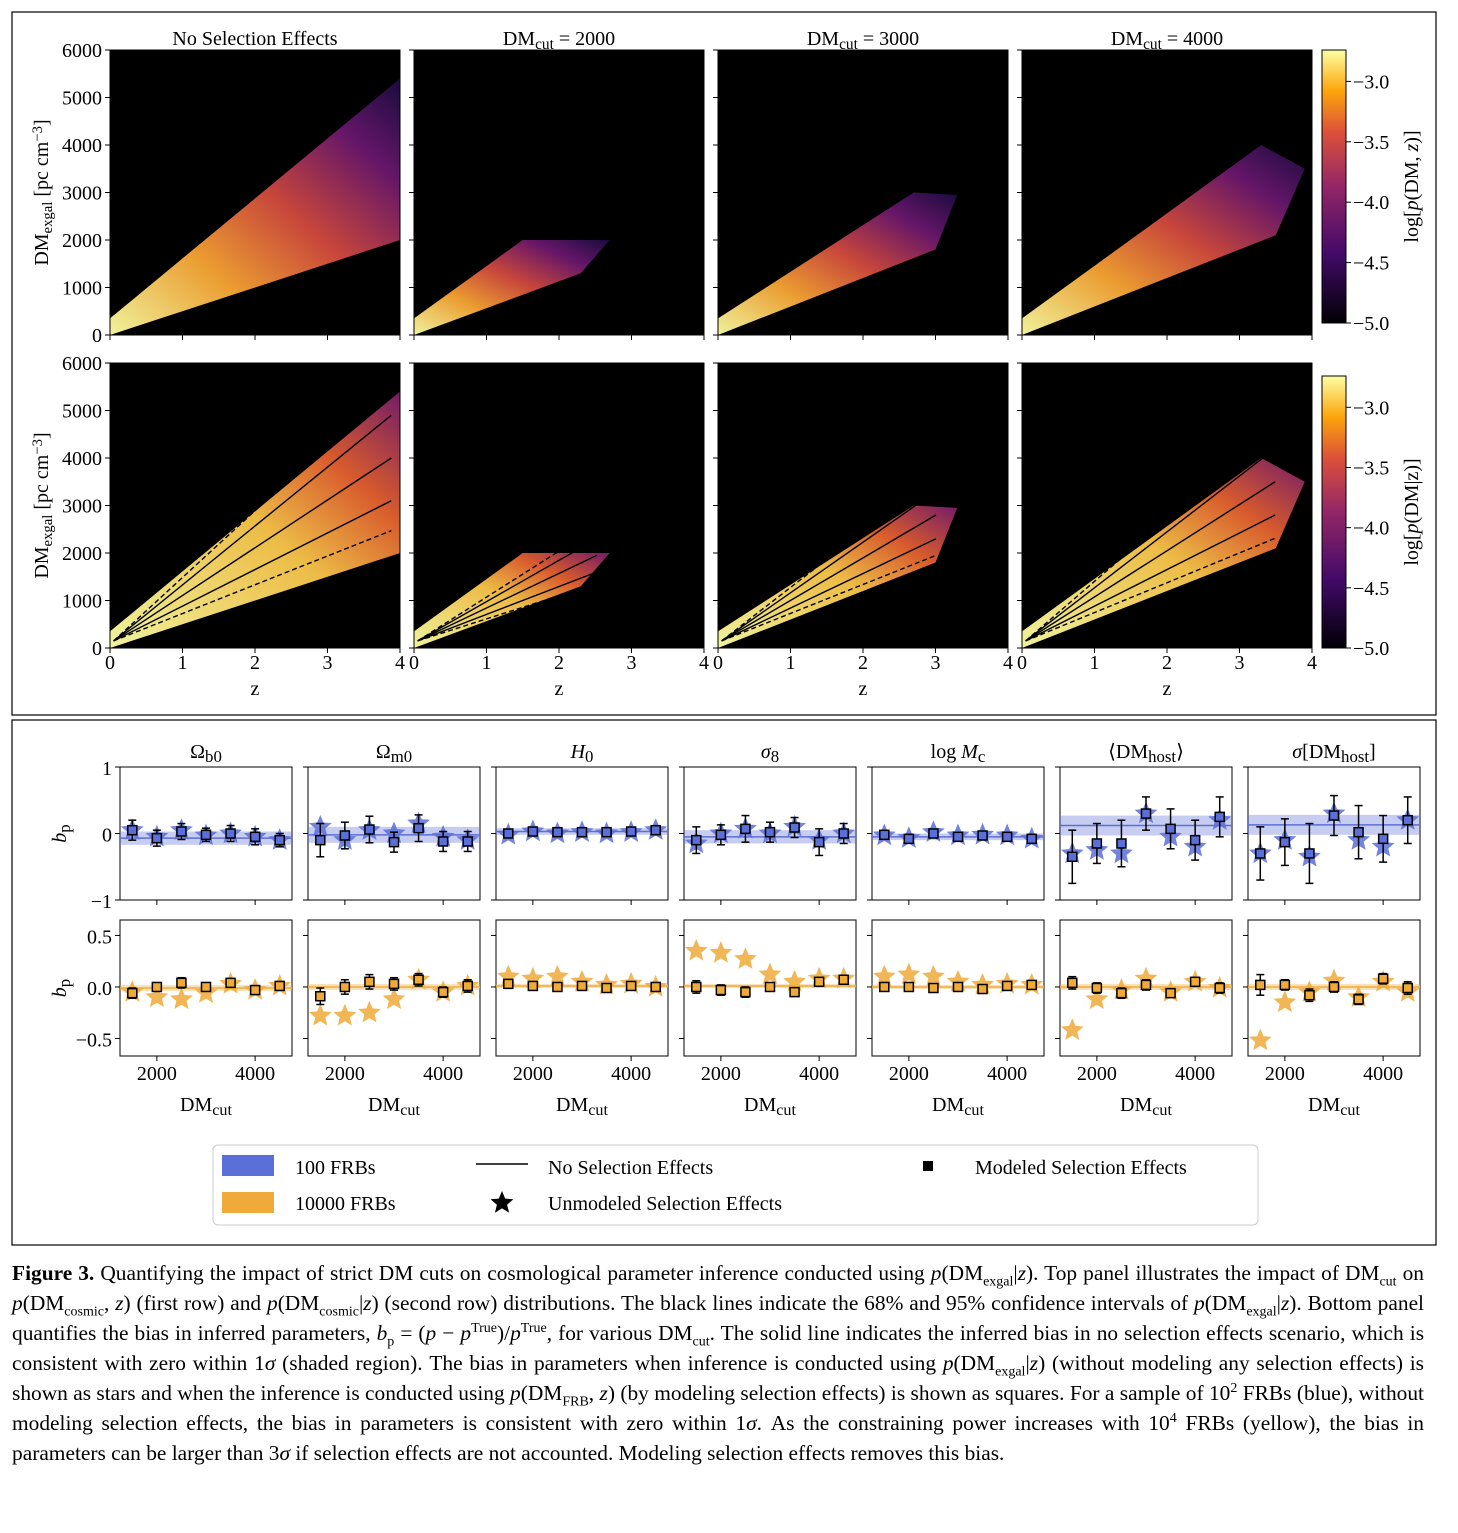 Image resolution: width=1458 pixels, height=1533 pixels. Describe the element at coordinates (1371, 324) in the screenshot. I see `colorbar-tick-label: −5.0` at that location.